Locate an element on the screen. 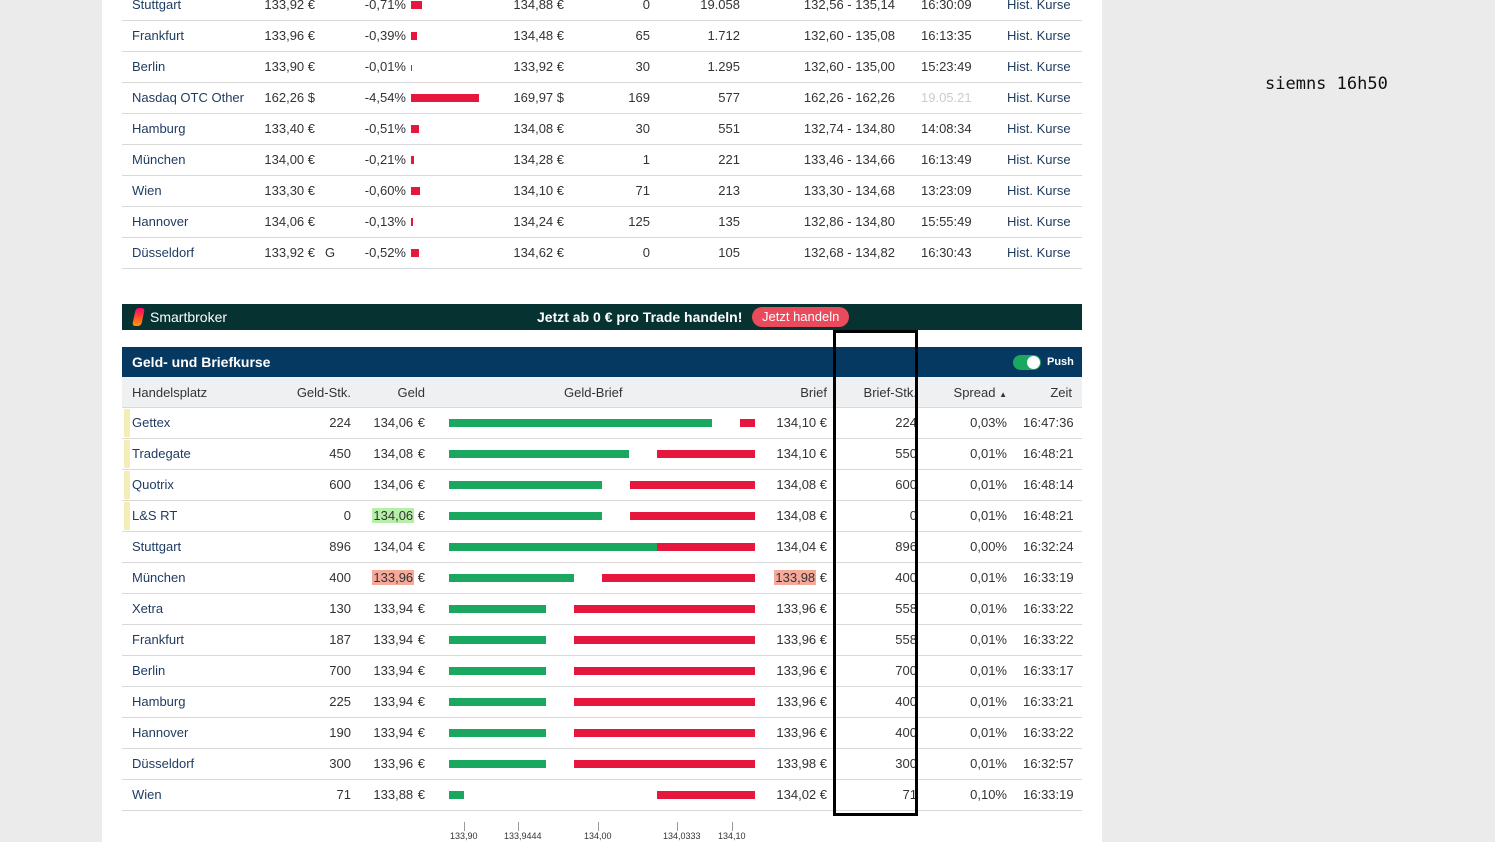 This screenshot has width=1495, height=842. place-link: Tradegate is located at coordinates (161, 453).